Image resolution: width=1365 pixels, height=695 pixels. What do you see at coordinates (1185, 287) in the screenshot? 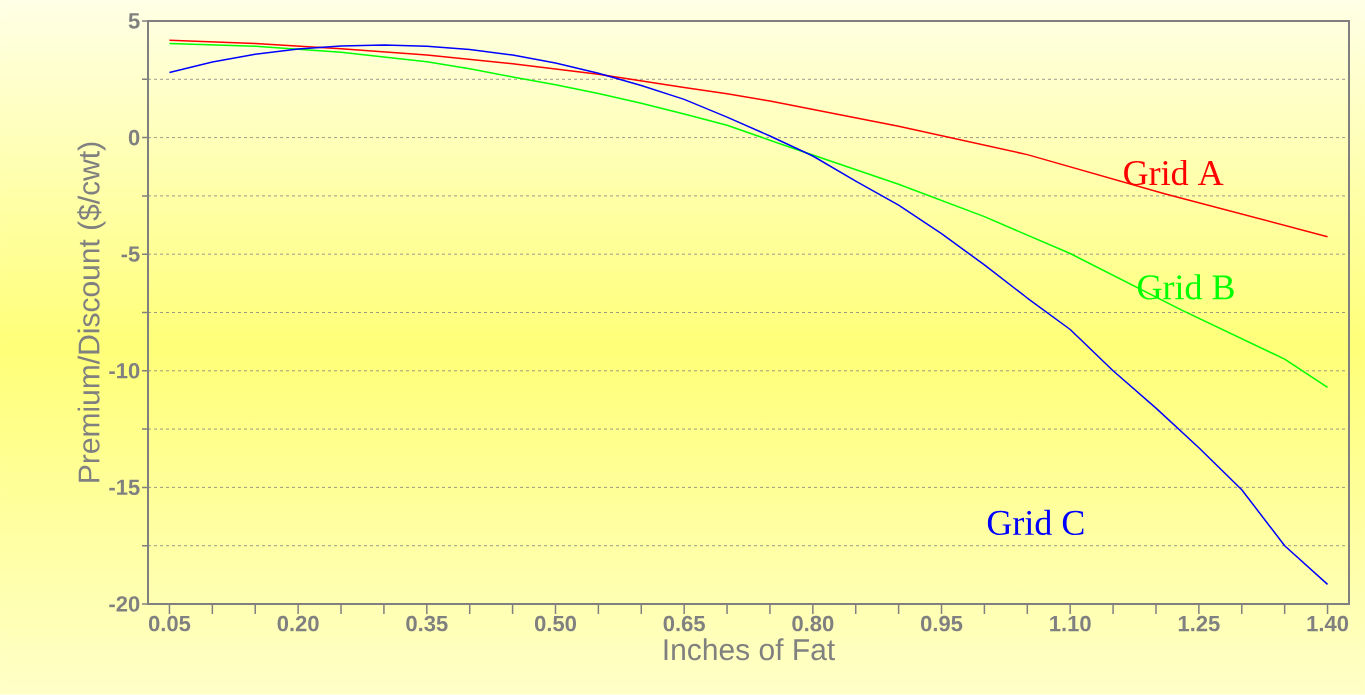
I see `series-label: Grid B` at bounding box center [1185, 287].